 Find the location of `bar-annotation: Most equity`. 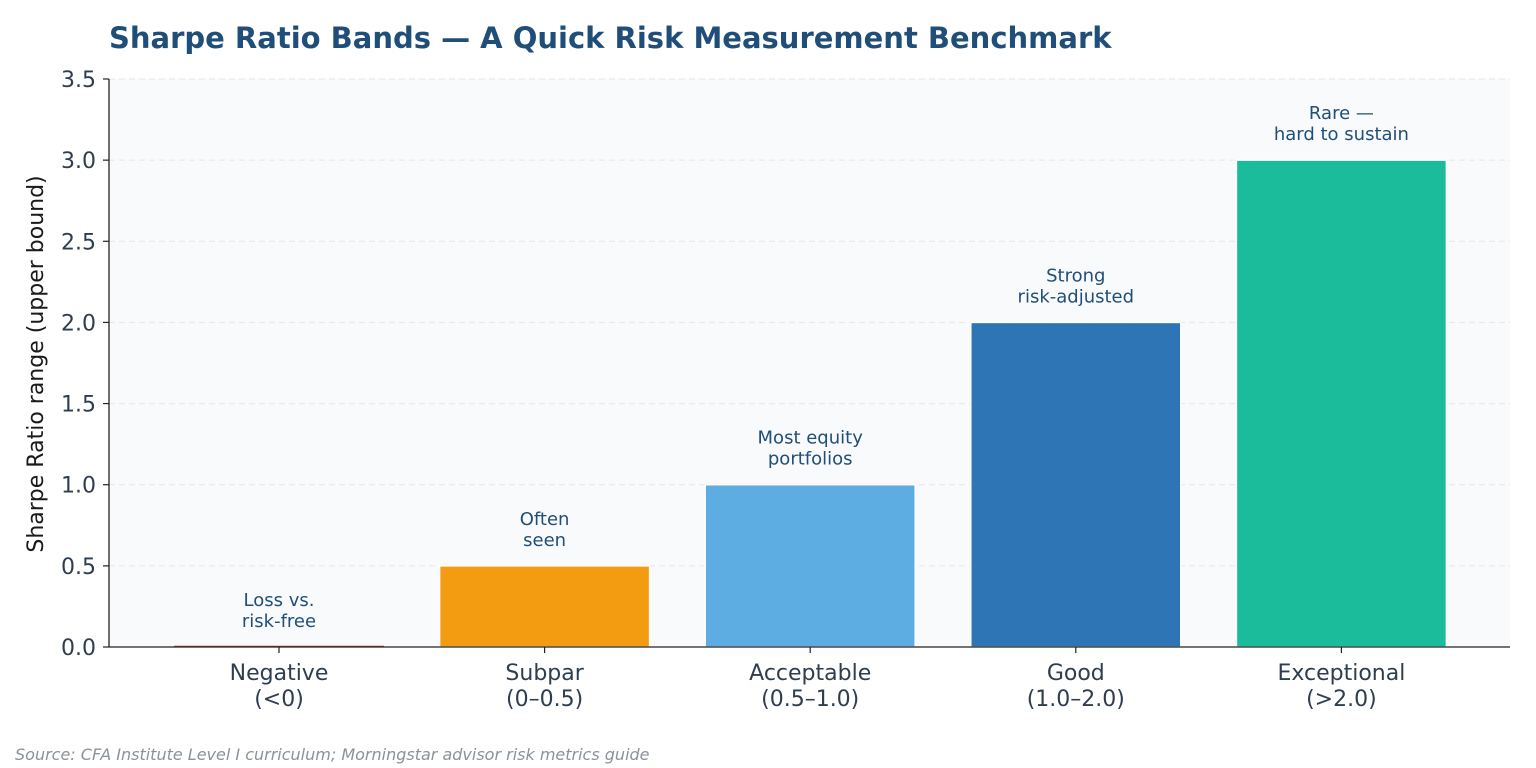

bar-annotation: Most equity is located at coordinates (811, 438).